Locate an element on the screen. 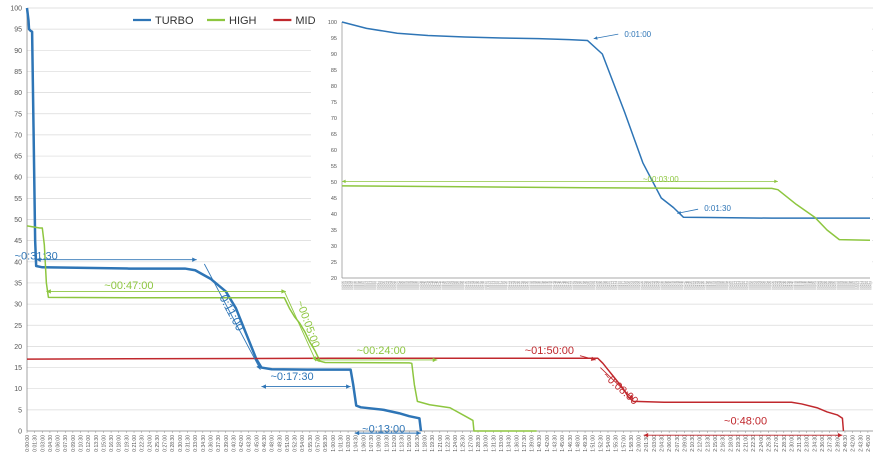 The image size is (877, 460). inset-x-tick-label: 0:00:31 is located at coordinates (406, 284).